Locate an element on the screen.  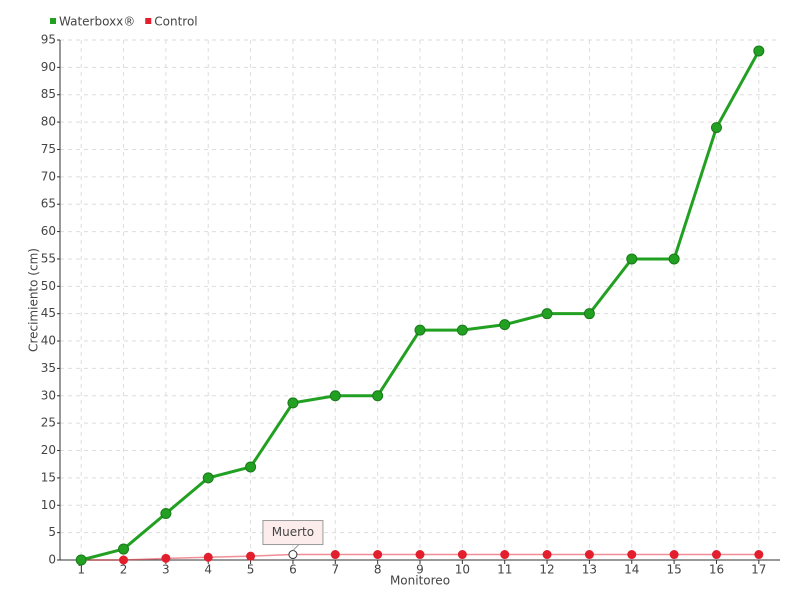
x-tick-label: 6 is located at coordinates (293, 570).